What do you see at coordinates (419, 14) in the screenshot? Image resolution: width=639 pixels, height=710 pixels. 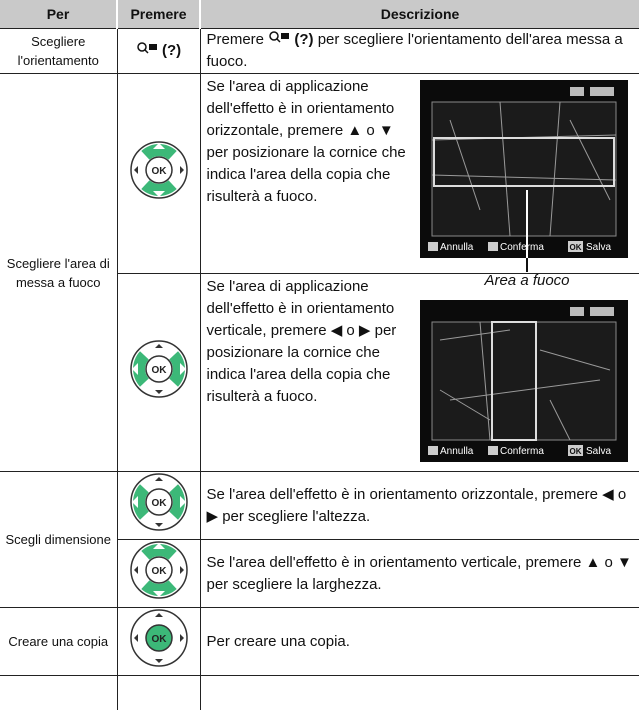 I see `header-cell: Descrizione` at bounding box center [419, 14].